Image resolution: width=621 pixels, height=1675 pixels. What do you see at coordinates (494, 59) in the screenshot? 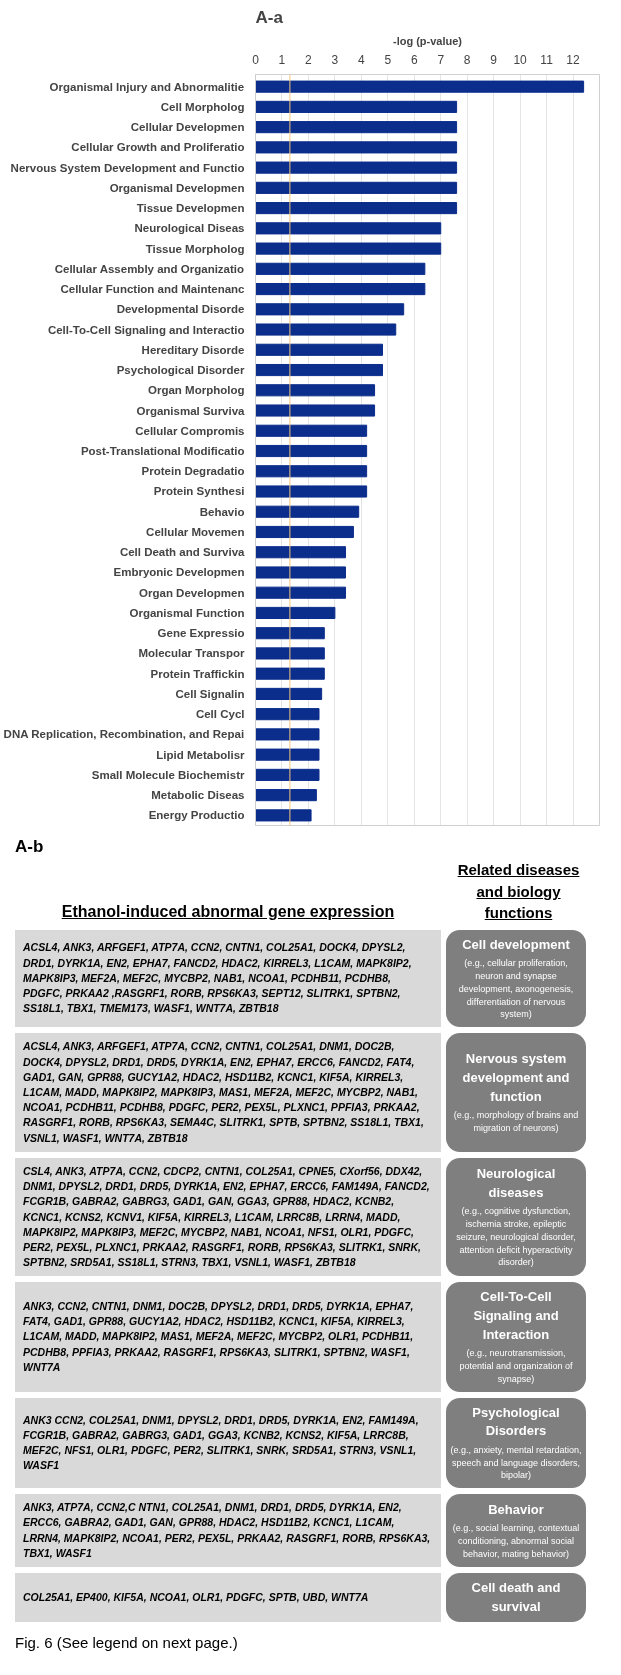
I see `x-tick-label: 9` at bounding box center [494, 59].